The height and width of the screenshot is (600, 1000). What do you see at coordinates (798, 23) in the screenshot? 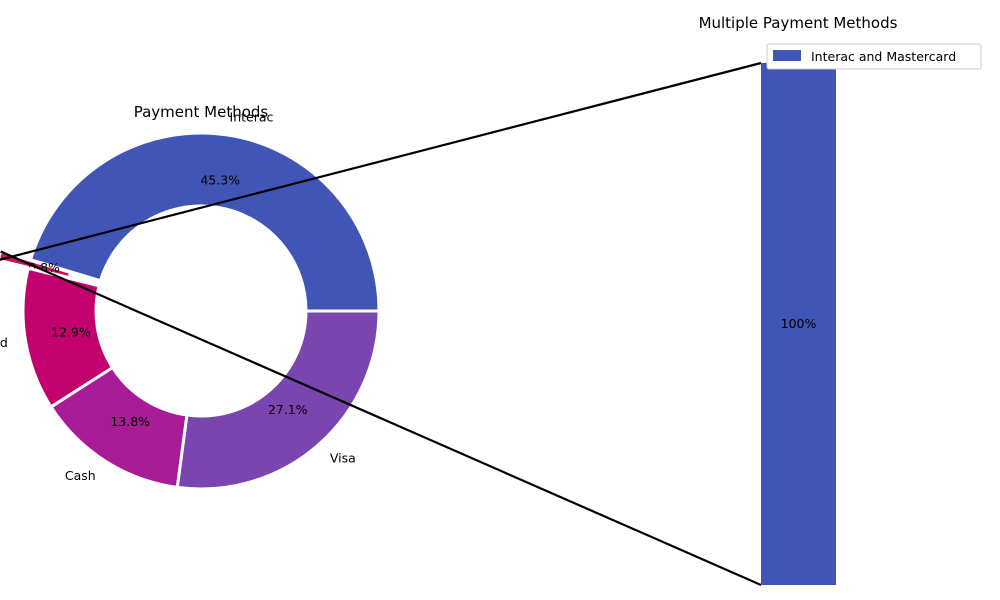
I see `bar-chart-title: Multiple Payment Methods` at bounding box center [798, 23].